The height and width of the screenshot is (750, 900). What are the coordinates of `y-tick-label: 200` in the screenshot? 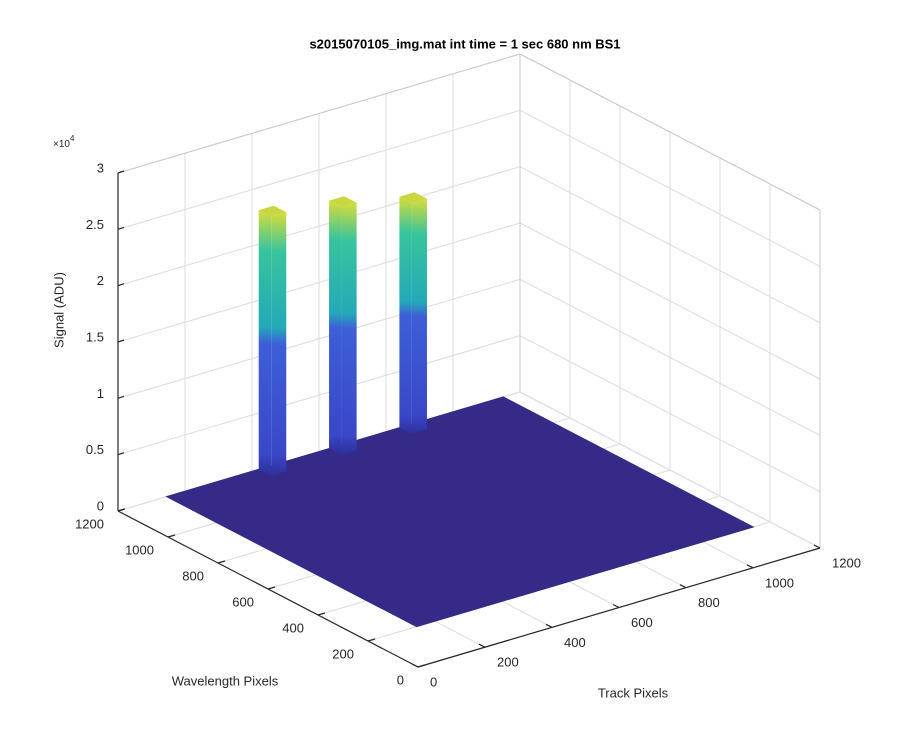 It's located at (343, 653).